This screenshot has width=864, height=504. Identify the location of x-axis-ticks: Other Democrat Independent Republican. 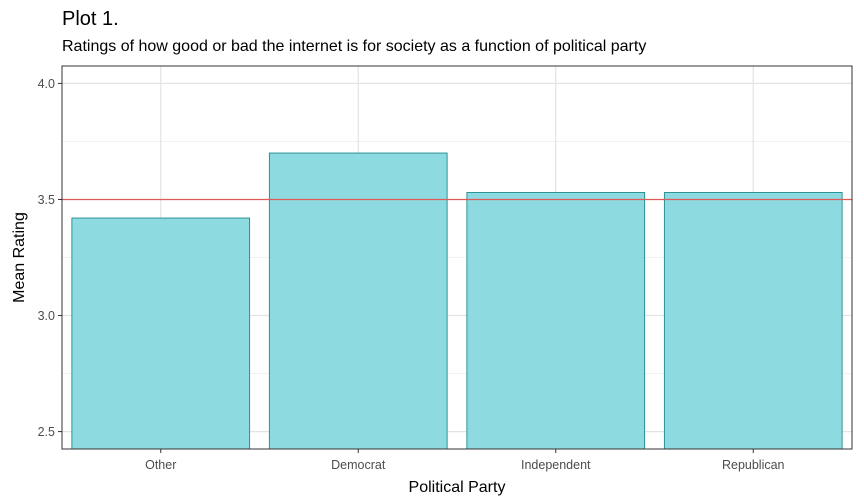
(465, 460).